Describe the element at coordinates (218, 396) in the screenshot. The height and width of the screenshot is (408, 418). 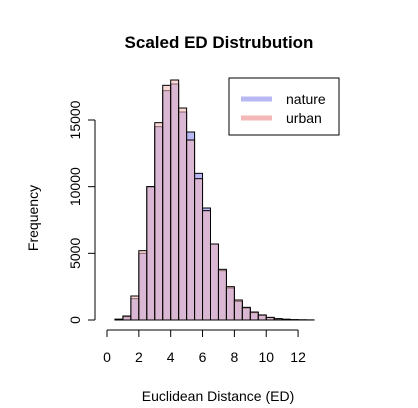
I see `x-axis-label: Euclidean Distance (ED)` at that location.